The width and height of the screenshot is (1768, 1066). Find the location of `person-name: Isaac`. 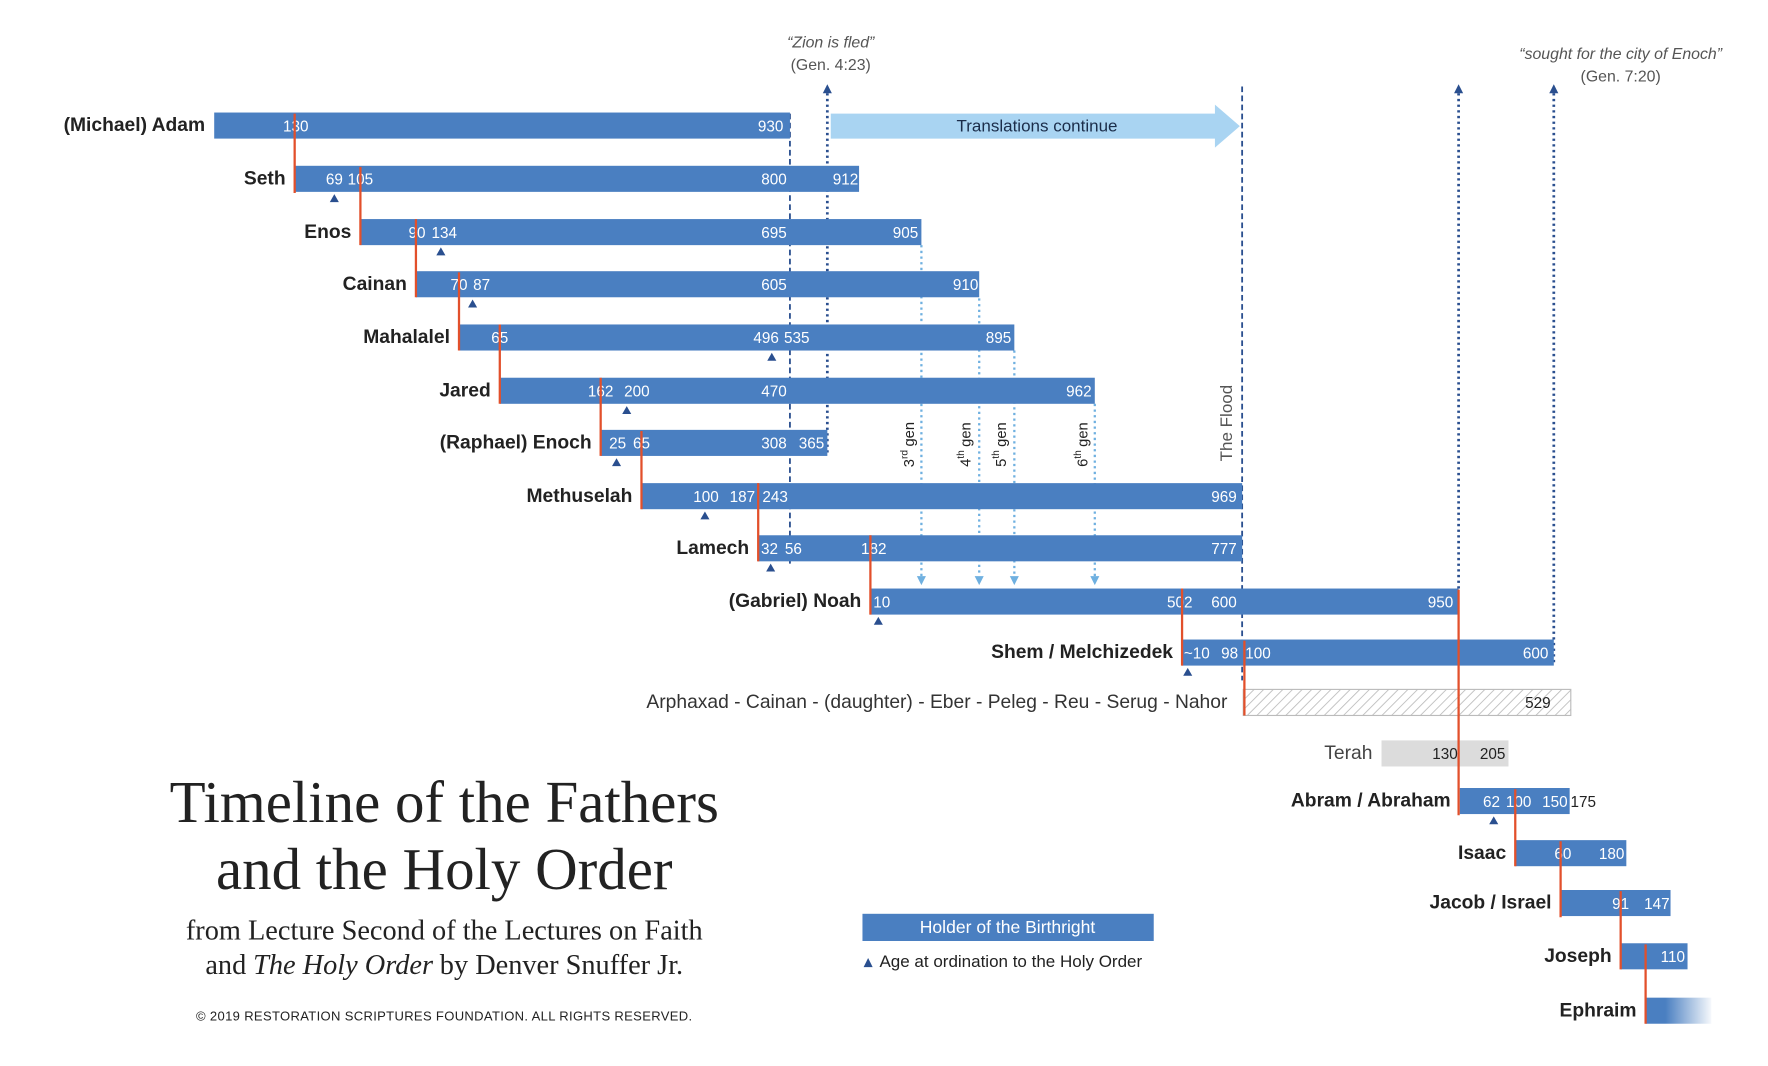

person-name: Isaac is located at coordinates (1482, 853).